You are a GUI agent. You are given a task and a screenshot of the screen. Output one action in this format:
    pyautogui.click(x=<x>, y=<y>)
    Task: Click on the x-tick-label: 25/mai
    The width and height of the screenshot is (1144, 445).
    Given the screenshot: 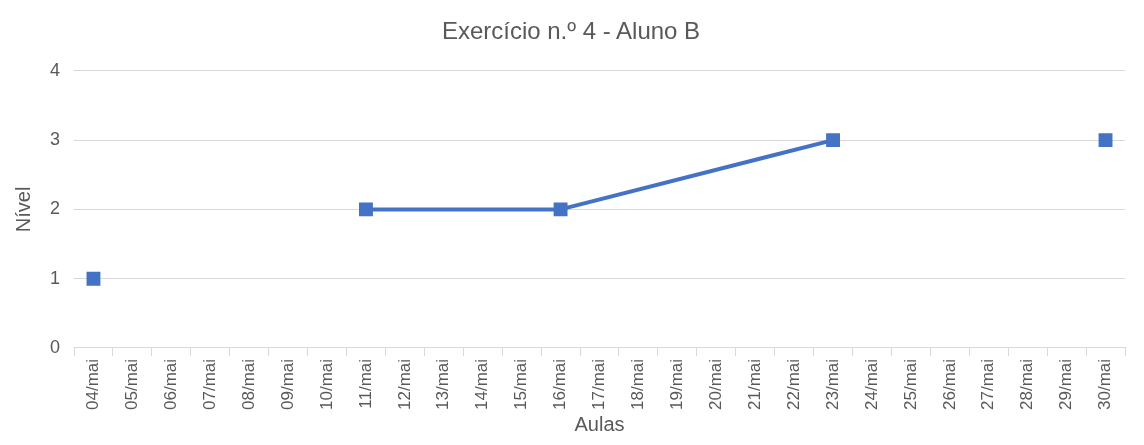 What is the action you would take?
    pyautogui.click(x=910, y=384)
    